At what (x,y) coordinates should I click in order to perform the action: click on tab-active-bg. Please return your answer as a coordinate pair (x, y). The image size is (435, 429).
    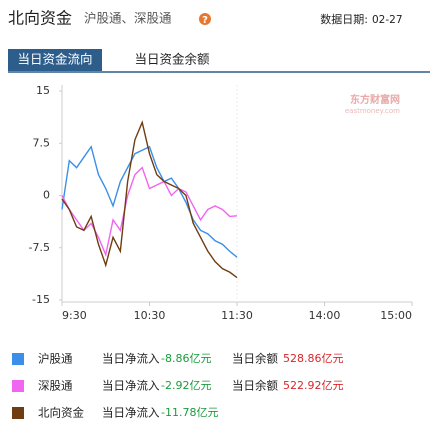
    Looking at the image, I should click on (55, 60).